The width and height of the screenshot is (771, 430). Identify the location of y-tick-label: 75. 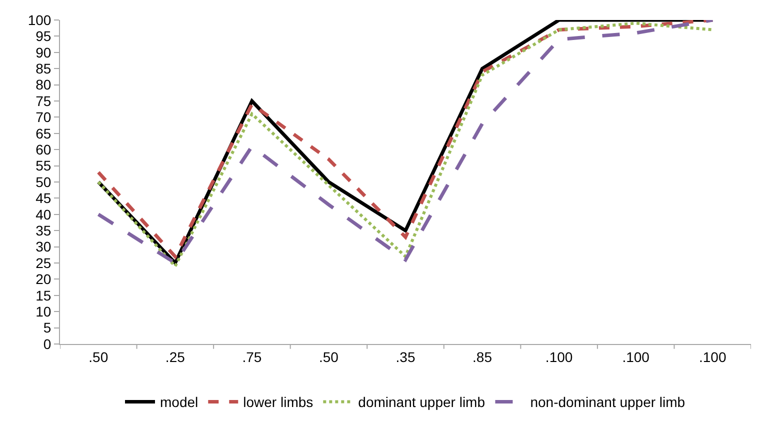
(44, 100).